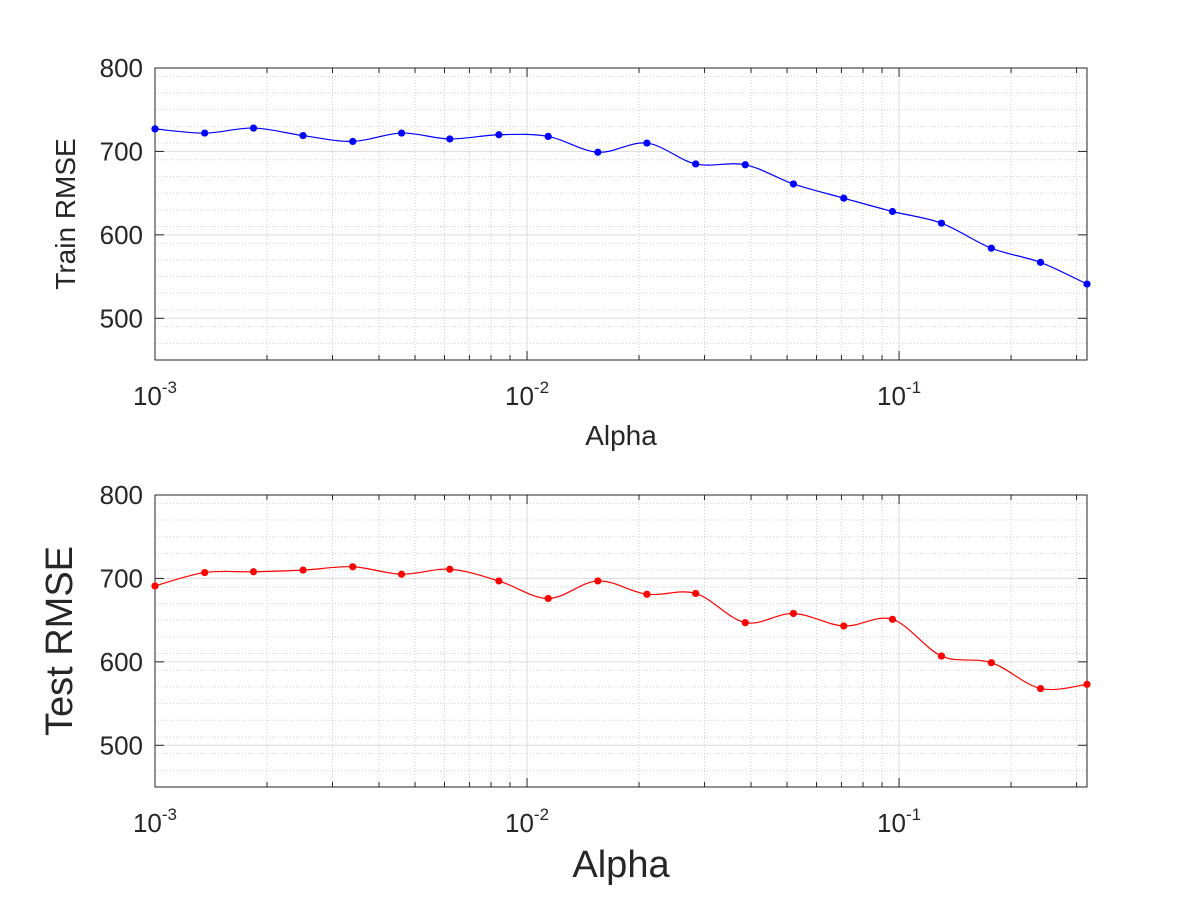 The width and height of the screenshot is (1200, 900). I want to click on y-axis-label: Test RMSE, so click(60, 641).